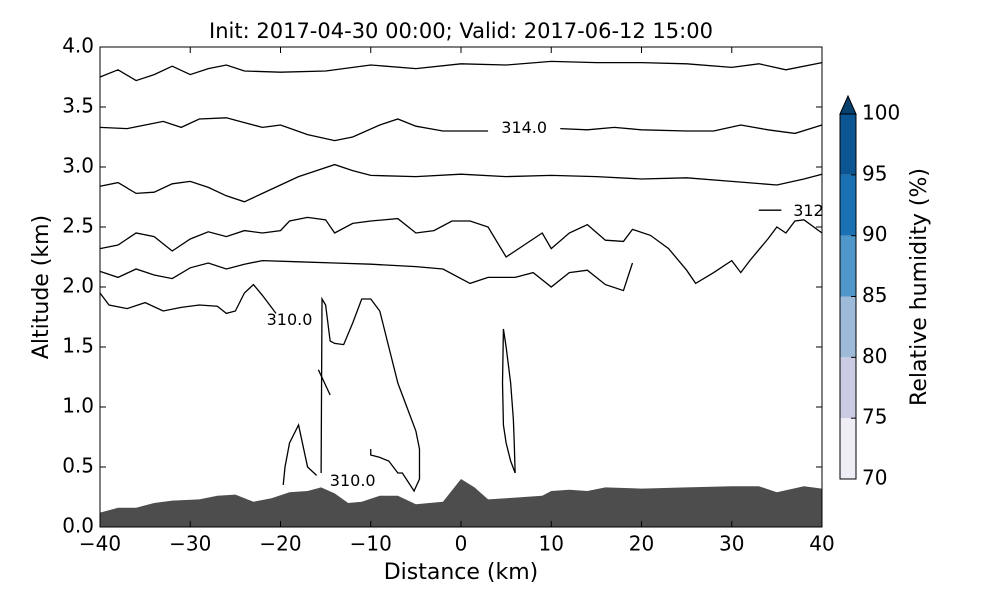  I want to click on x-tick-label: 30, so click(731, 544).